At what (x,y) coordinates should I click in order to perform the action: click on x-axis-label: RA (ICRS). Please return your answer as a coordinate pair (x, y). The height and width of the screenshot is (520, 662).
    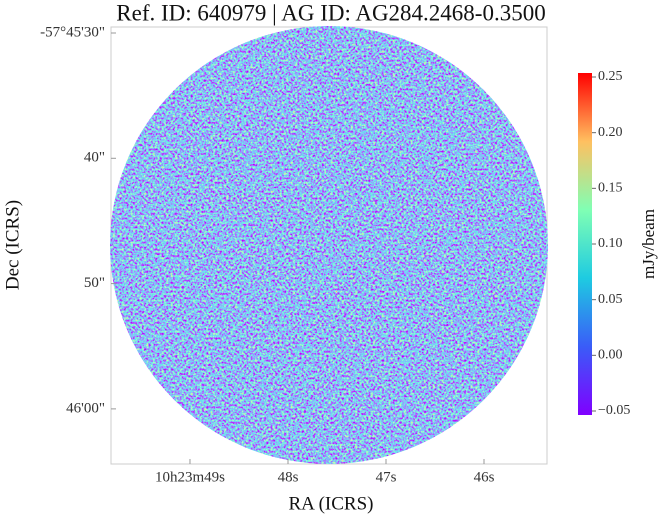
    Looking at the image, I should click on (331, 503).